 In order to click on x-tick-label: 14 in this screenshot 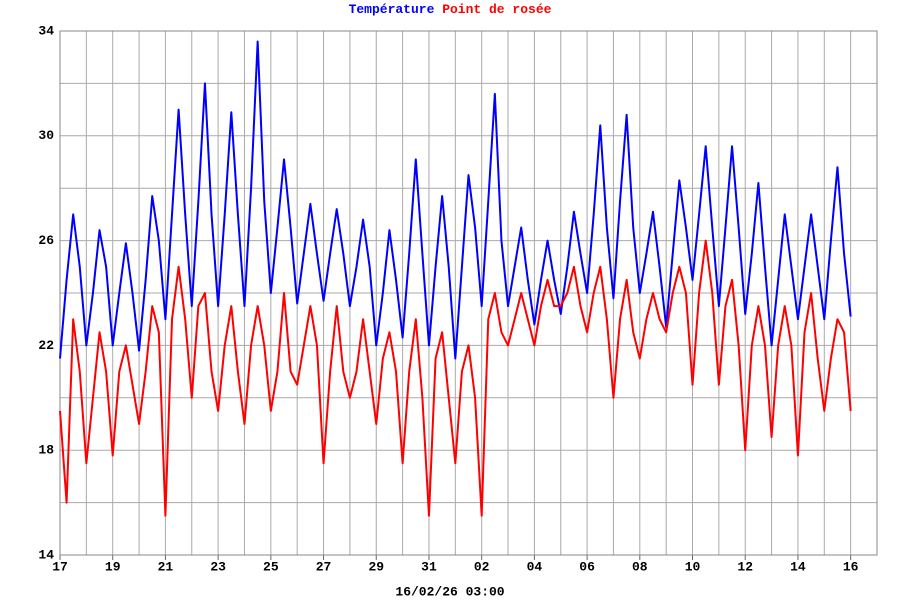, I will do `click(798, 566)`.